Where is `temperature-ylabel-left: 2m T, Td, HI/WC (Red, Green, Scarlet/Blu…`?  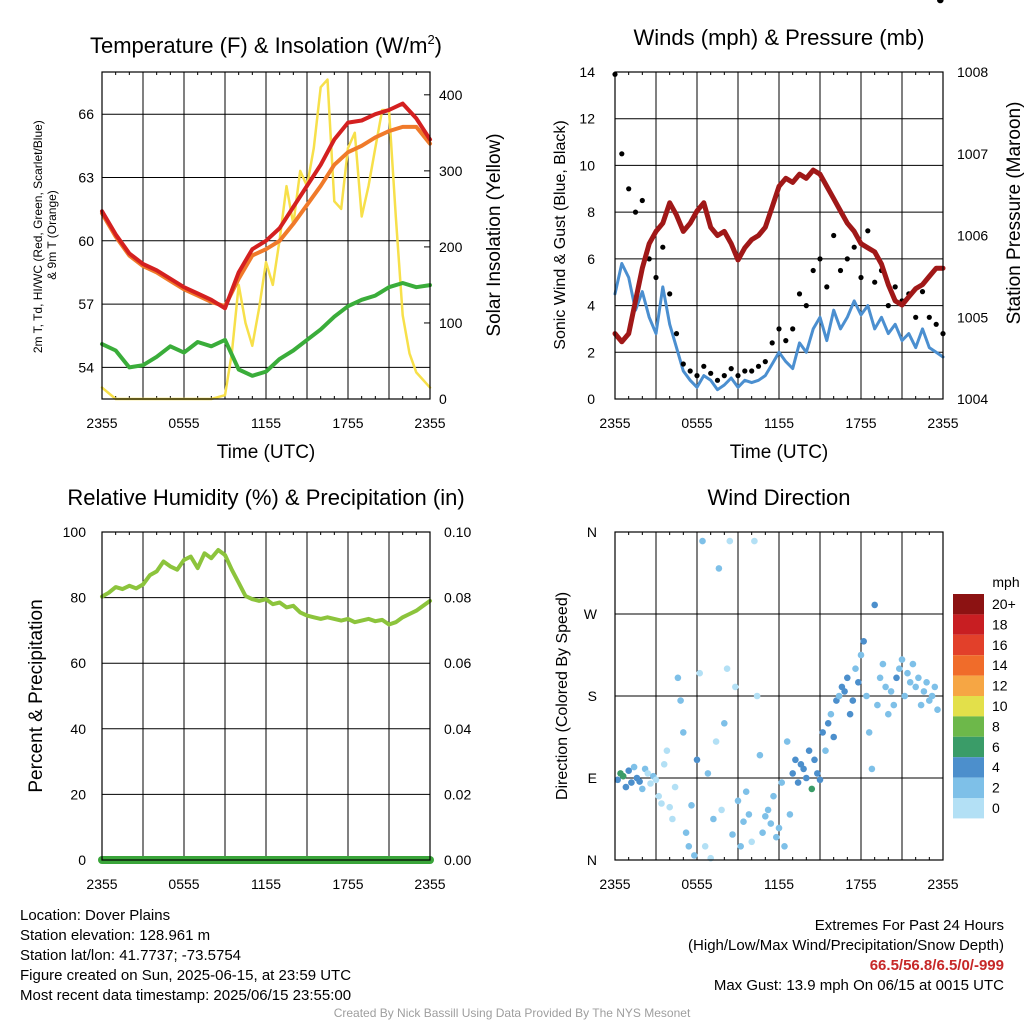
temperature-ylabel-left: 2m T, Td, HI/WC (Red, Green, Scarlet/Blu… is located at coordinates (45, 235).